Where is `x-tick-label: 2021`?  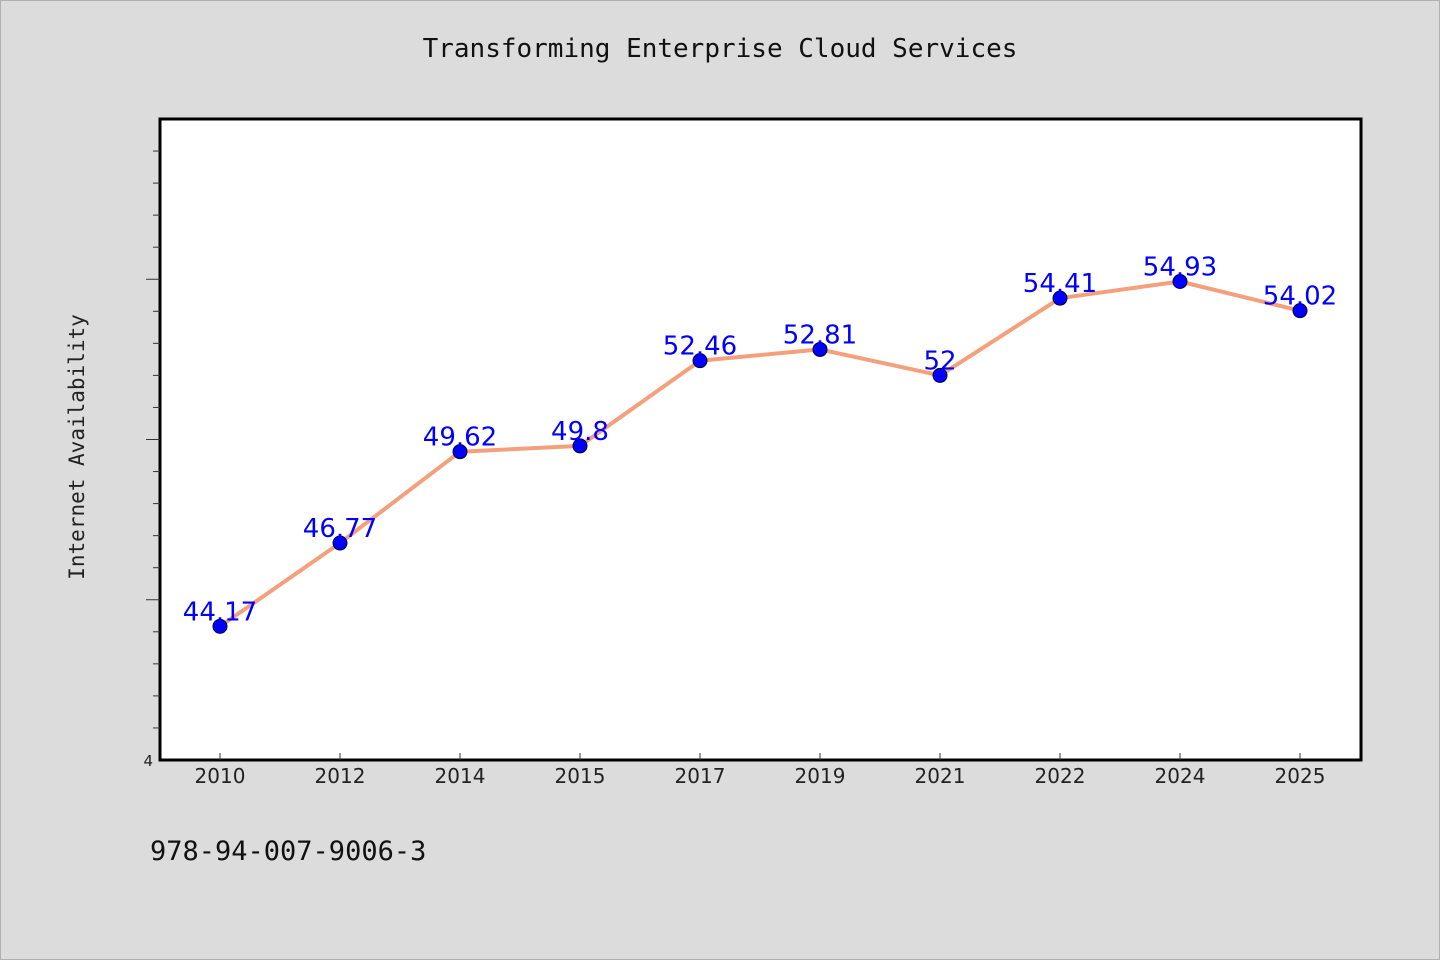
x-tick-label: 2021 is located at coordinates (940, 776).